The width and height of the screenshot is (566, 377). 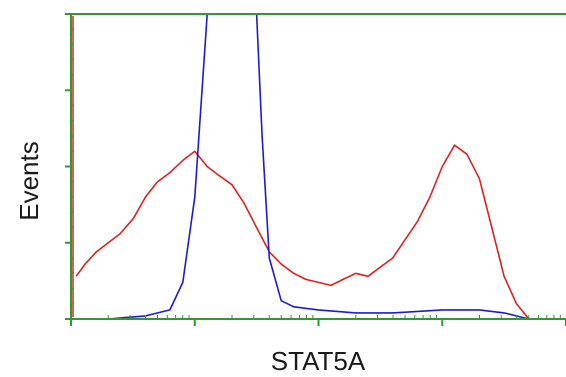 What do you see at coordinates (318, 361) in the screenshot?
I see `x-axis-label: STAT5A` at bounding box center [318, 361].